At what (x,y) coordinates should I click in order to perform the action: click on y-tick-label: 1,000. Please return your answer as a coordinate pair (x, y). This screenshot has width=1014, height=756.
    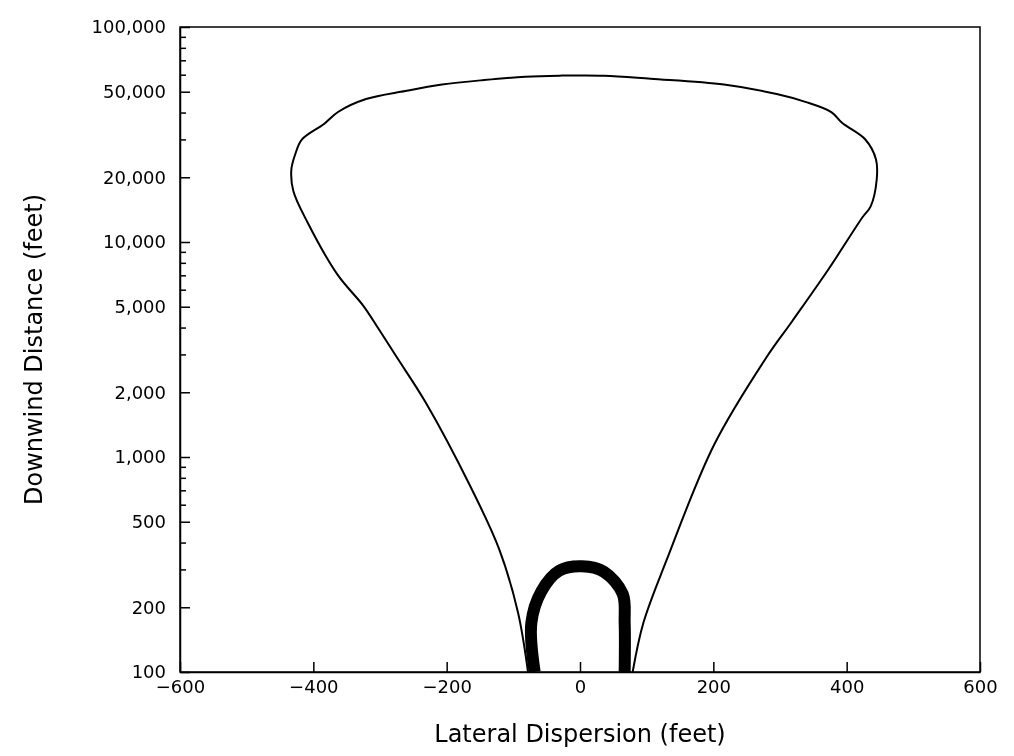
    Looking at the image, I should click on (140, 457).